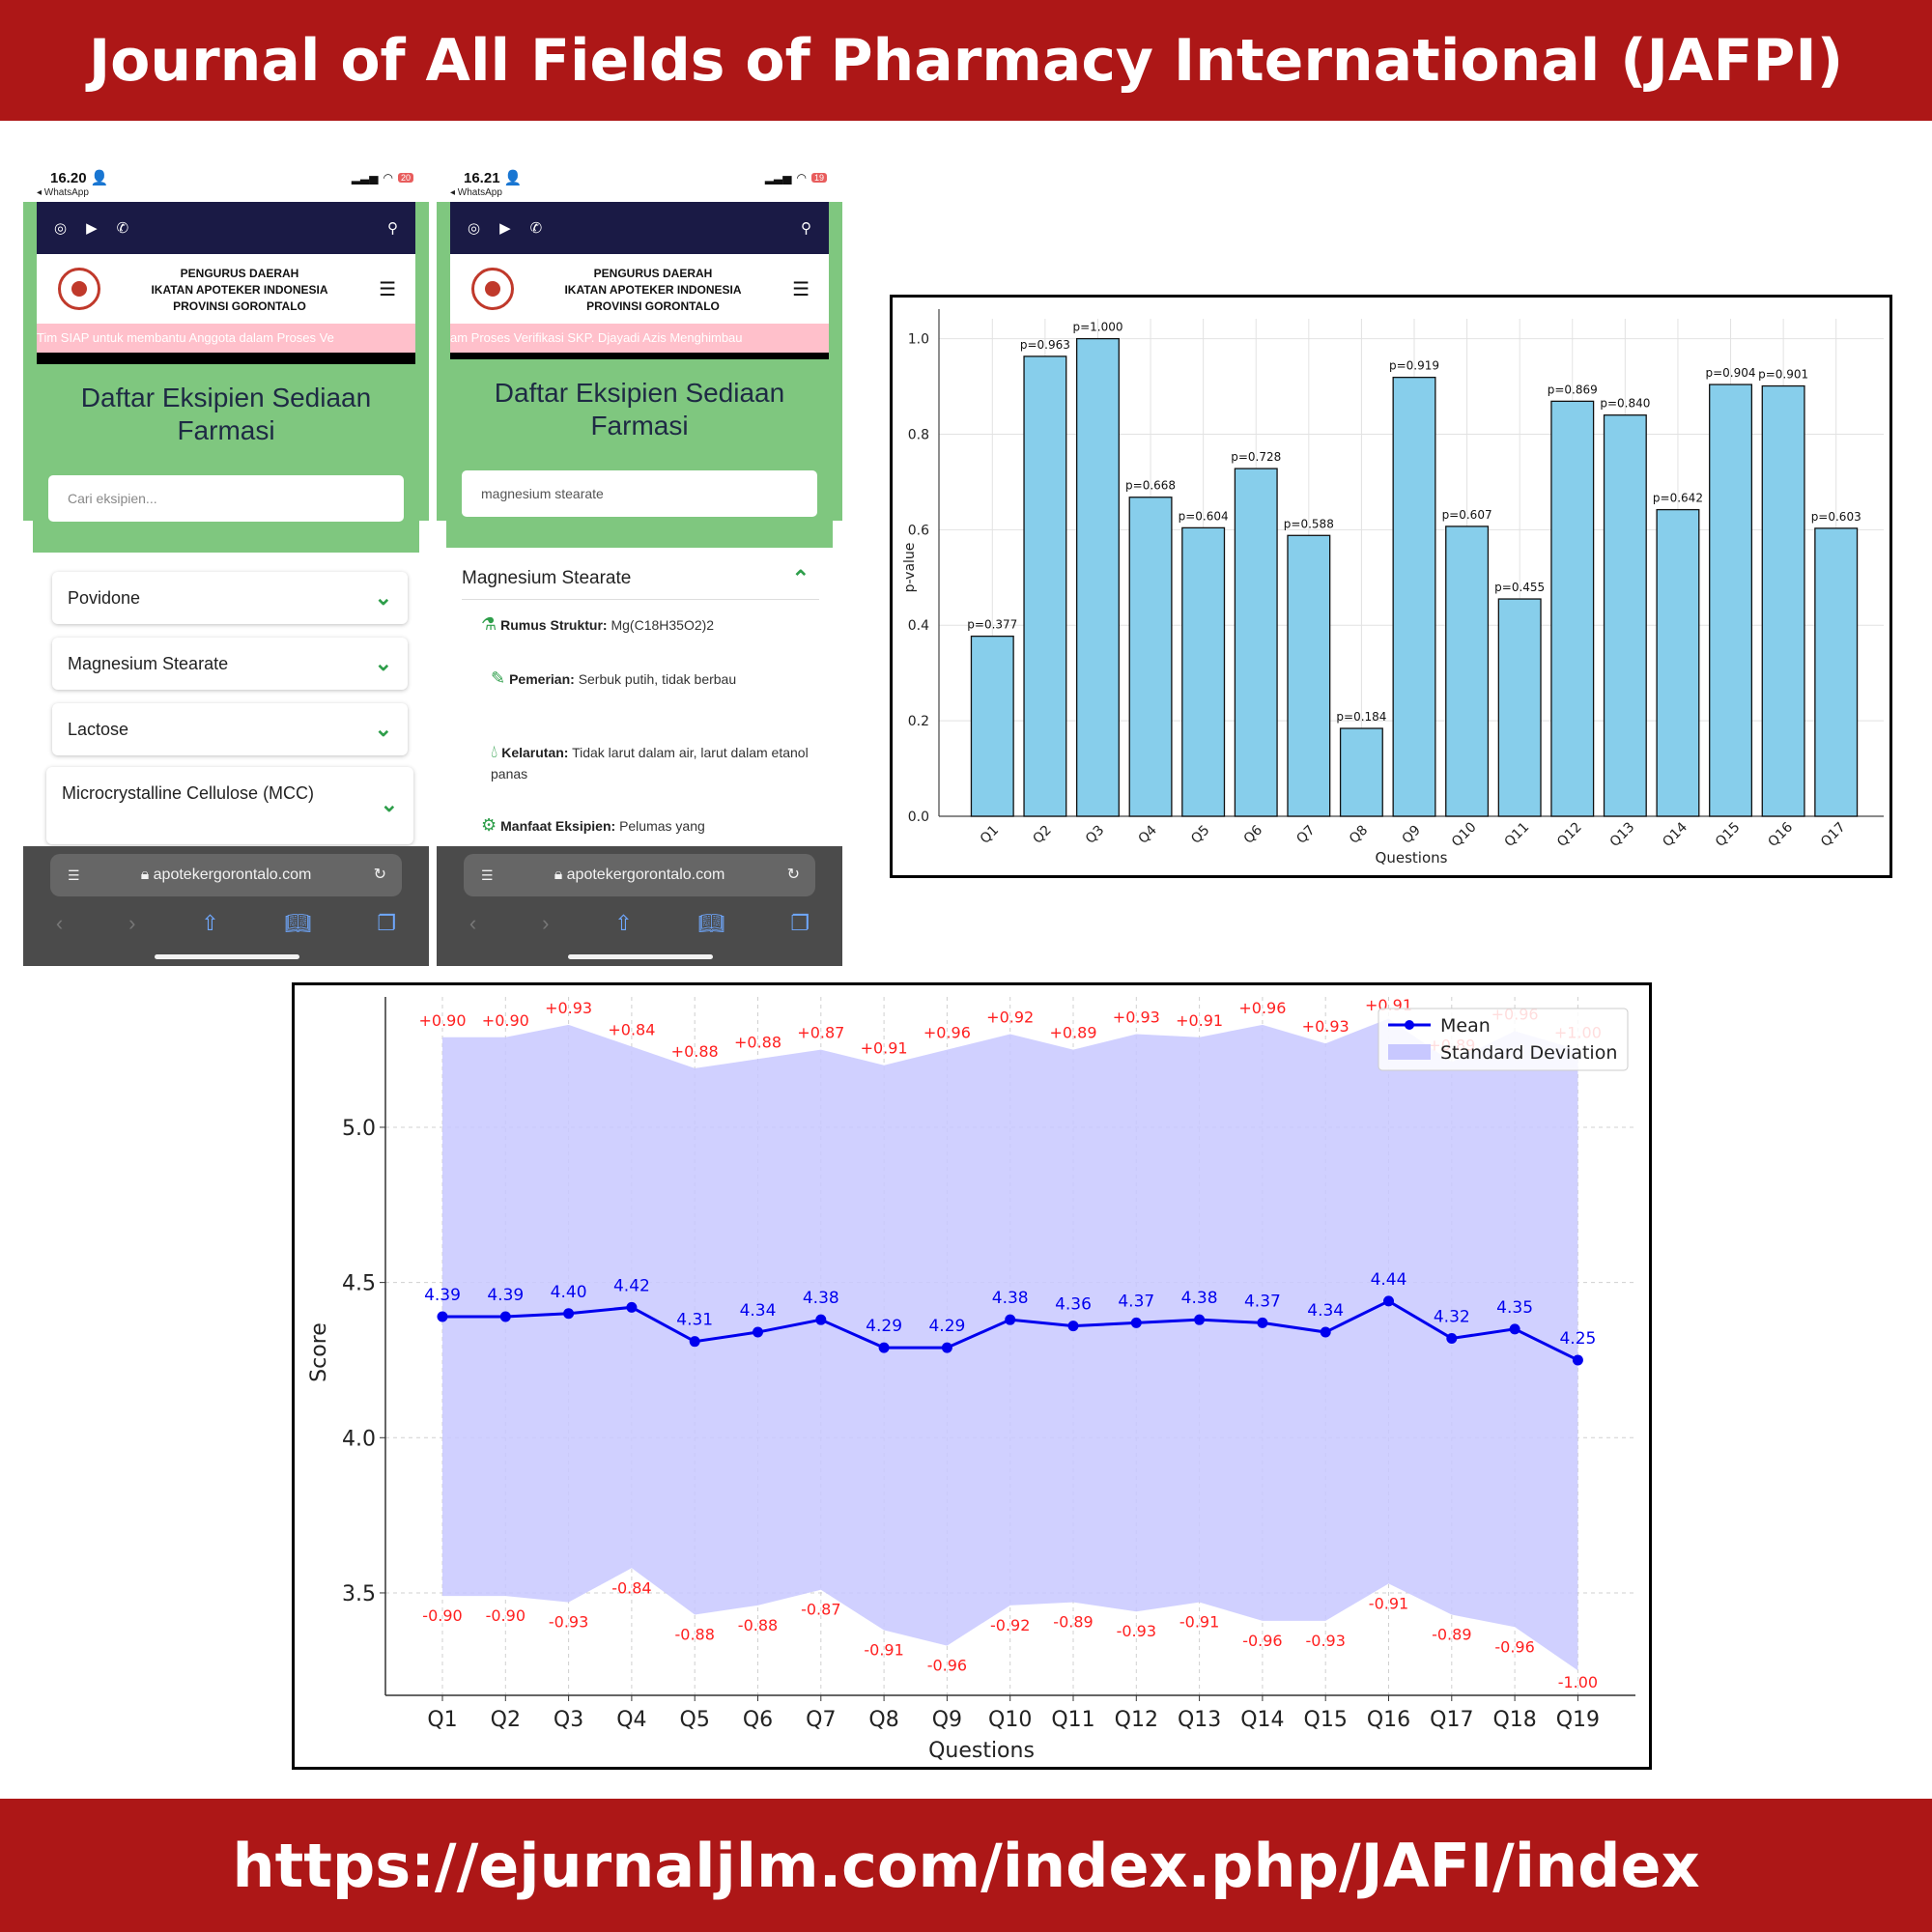 Image resolution: width=1932 pixels, height=1932 pixels. Describe the element at coordinates (1678, 498) in the screenshot. I see `bar-value-label: p=0.642` at that location.